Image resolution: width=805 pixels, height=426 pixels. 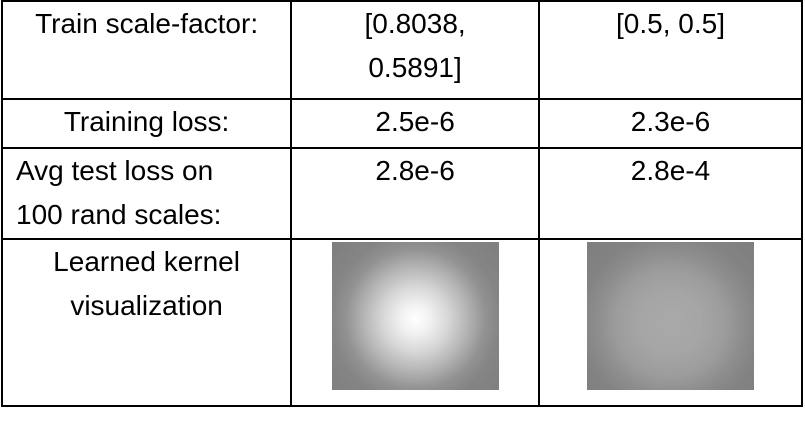 I want to click on row-label-avg-test-loss: Avg test loss on 100 rand scales:, so click(x=146, y=193).